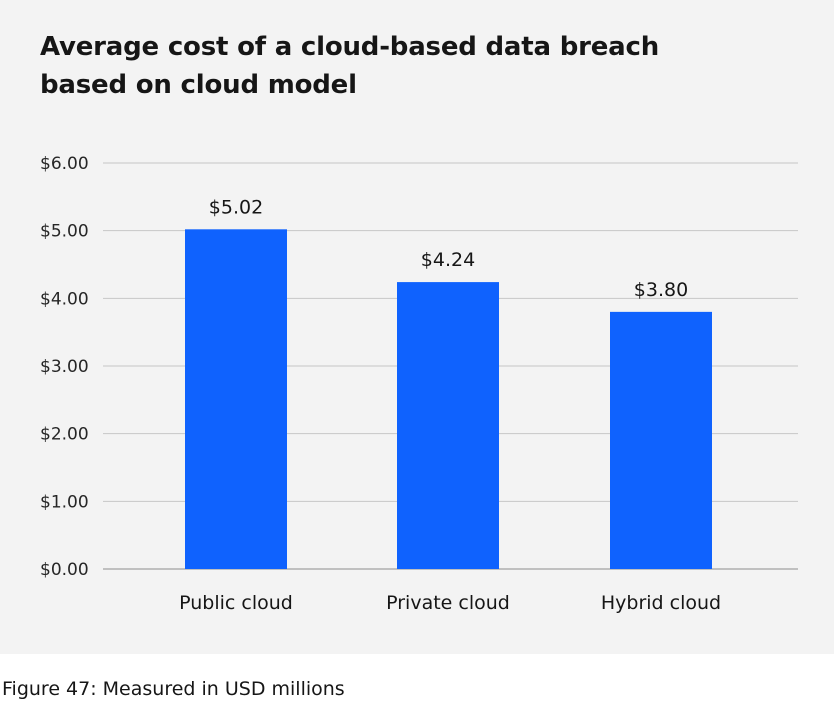 The image size is (834, 706). I want to click on y-tick-label: $2.00, so click(64, 435).